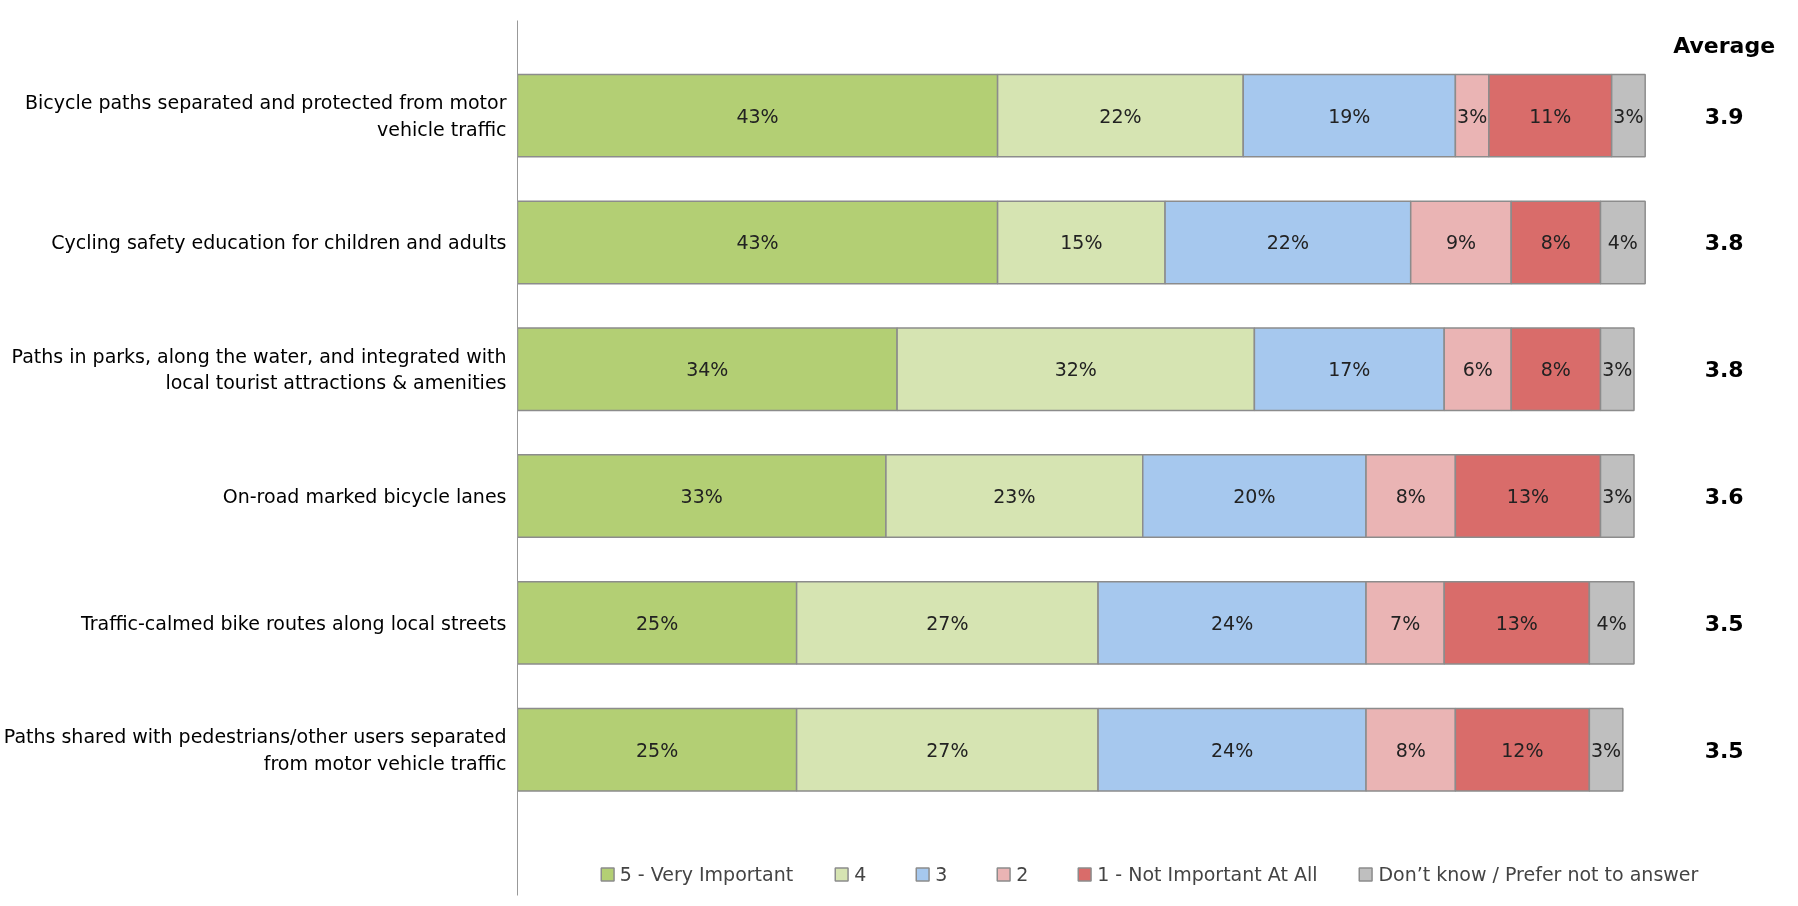 This screenshot has height=906, width=1798. What do you see at coordinates (1405, 622) in the screenshot?
I see `data-label: 7%` at bounding box center [1405, 622].